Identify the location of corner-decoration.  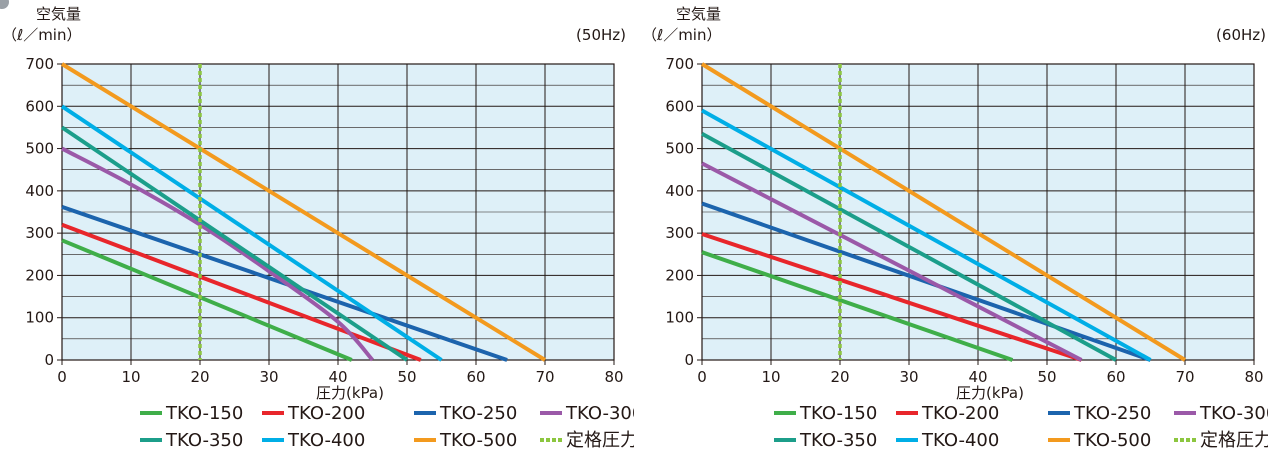
(5, 5).